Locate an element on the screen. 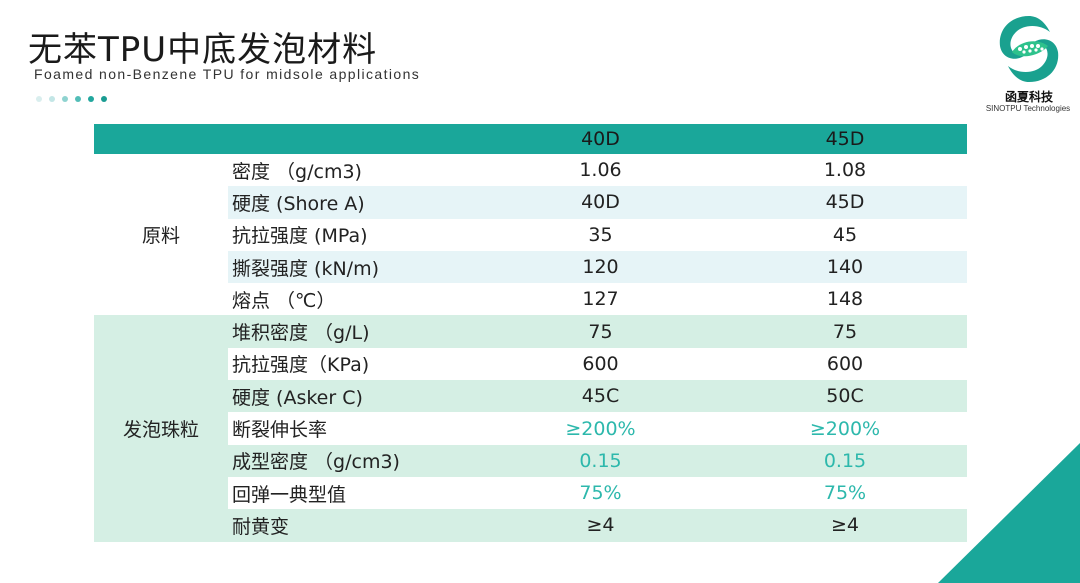 This screenshot has height=583, width=1080. header-col-40d: 40D is located at coordinates (600, 139).